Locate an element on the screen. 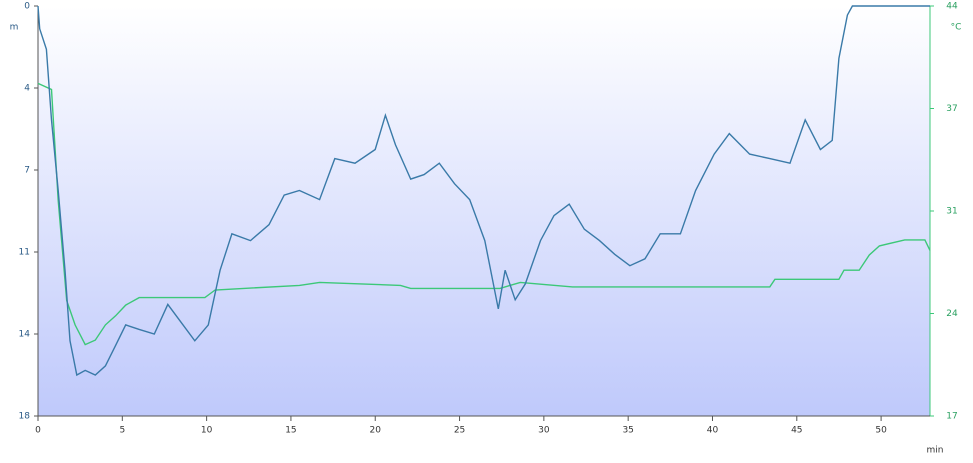 The width and height of the screenshot is (973, 463). y2-tick-label: 44 is located at coordinates (952, 7).